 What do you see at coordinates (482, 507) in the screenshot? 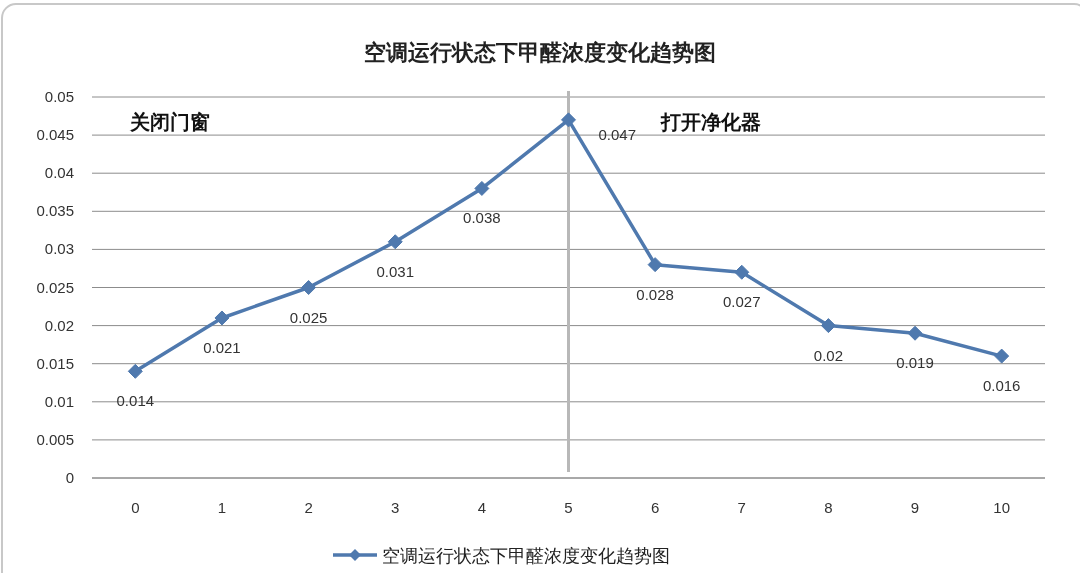
I see `x-tick-label: 4` at bounding box center [482, 507].